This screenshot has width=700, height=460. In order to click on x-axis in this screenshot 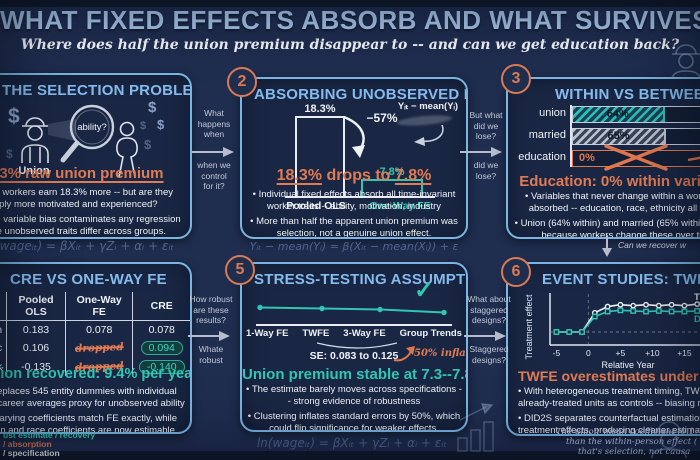, I will do `click(354, 325)`.